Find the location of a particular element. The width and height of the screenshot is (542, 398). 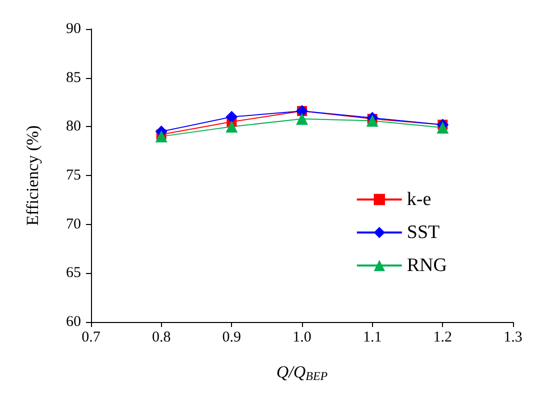

y-tick-label: 85 is located at coordinates (73, 78).